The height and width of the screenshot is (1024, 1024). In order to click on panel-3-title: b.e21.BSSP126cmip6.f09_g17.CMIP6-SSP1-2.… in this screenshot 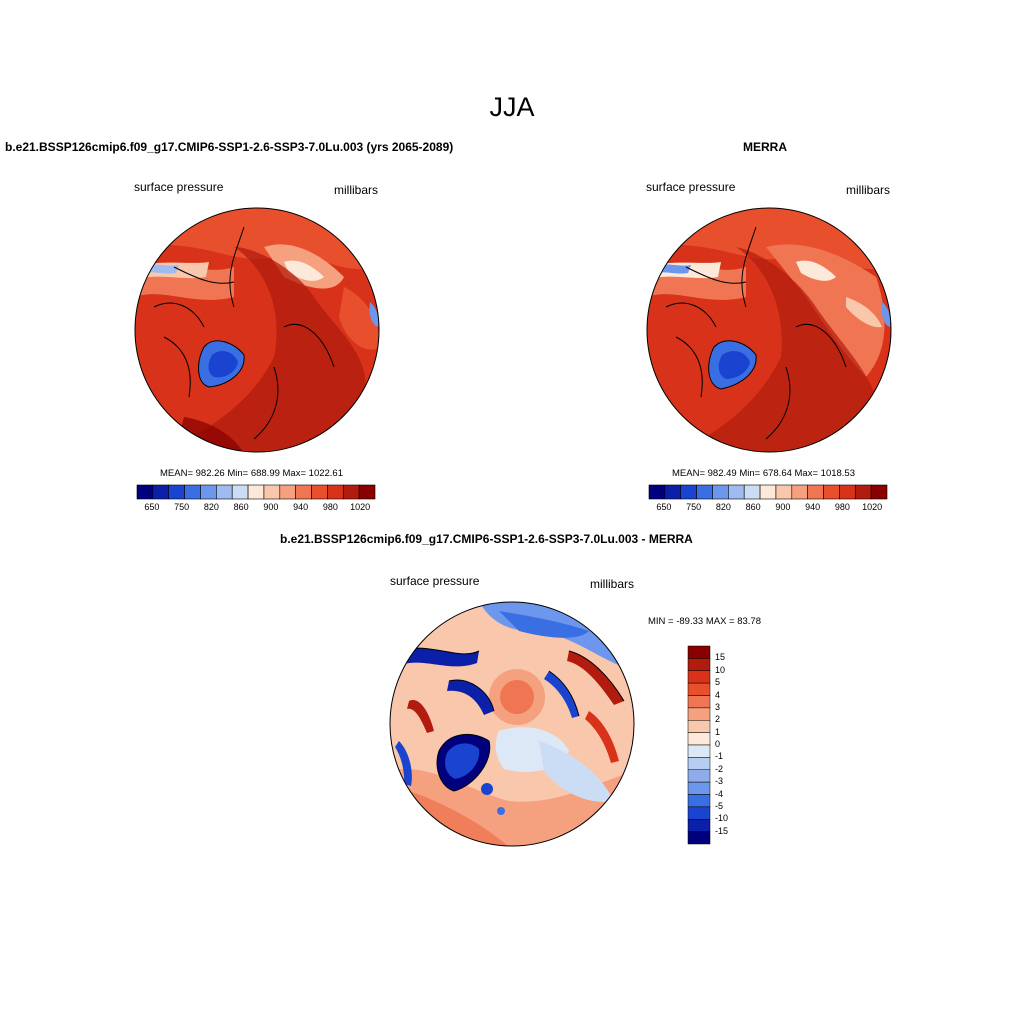, I will do `click(486, 539)`.